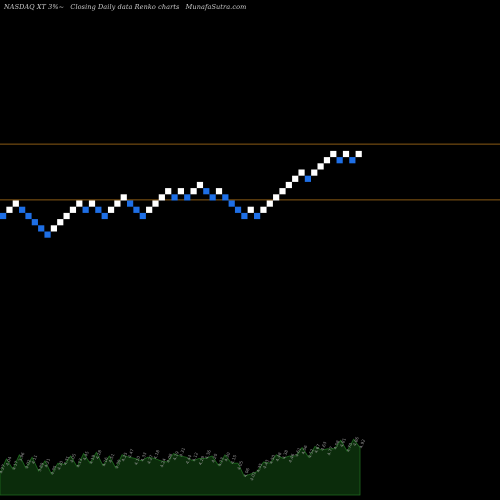 Image resolution: width=500 pixels, height=500 pixels. Describe the element at coordinates (124, 456) in the screenshot. I see `volume-label: 4.25` at that location.